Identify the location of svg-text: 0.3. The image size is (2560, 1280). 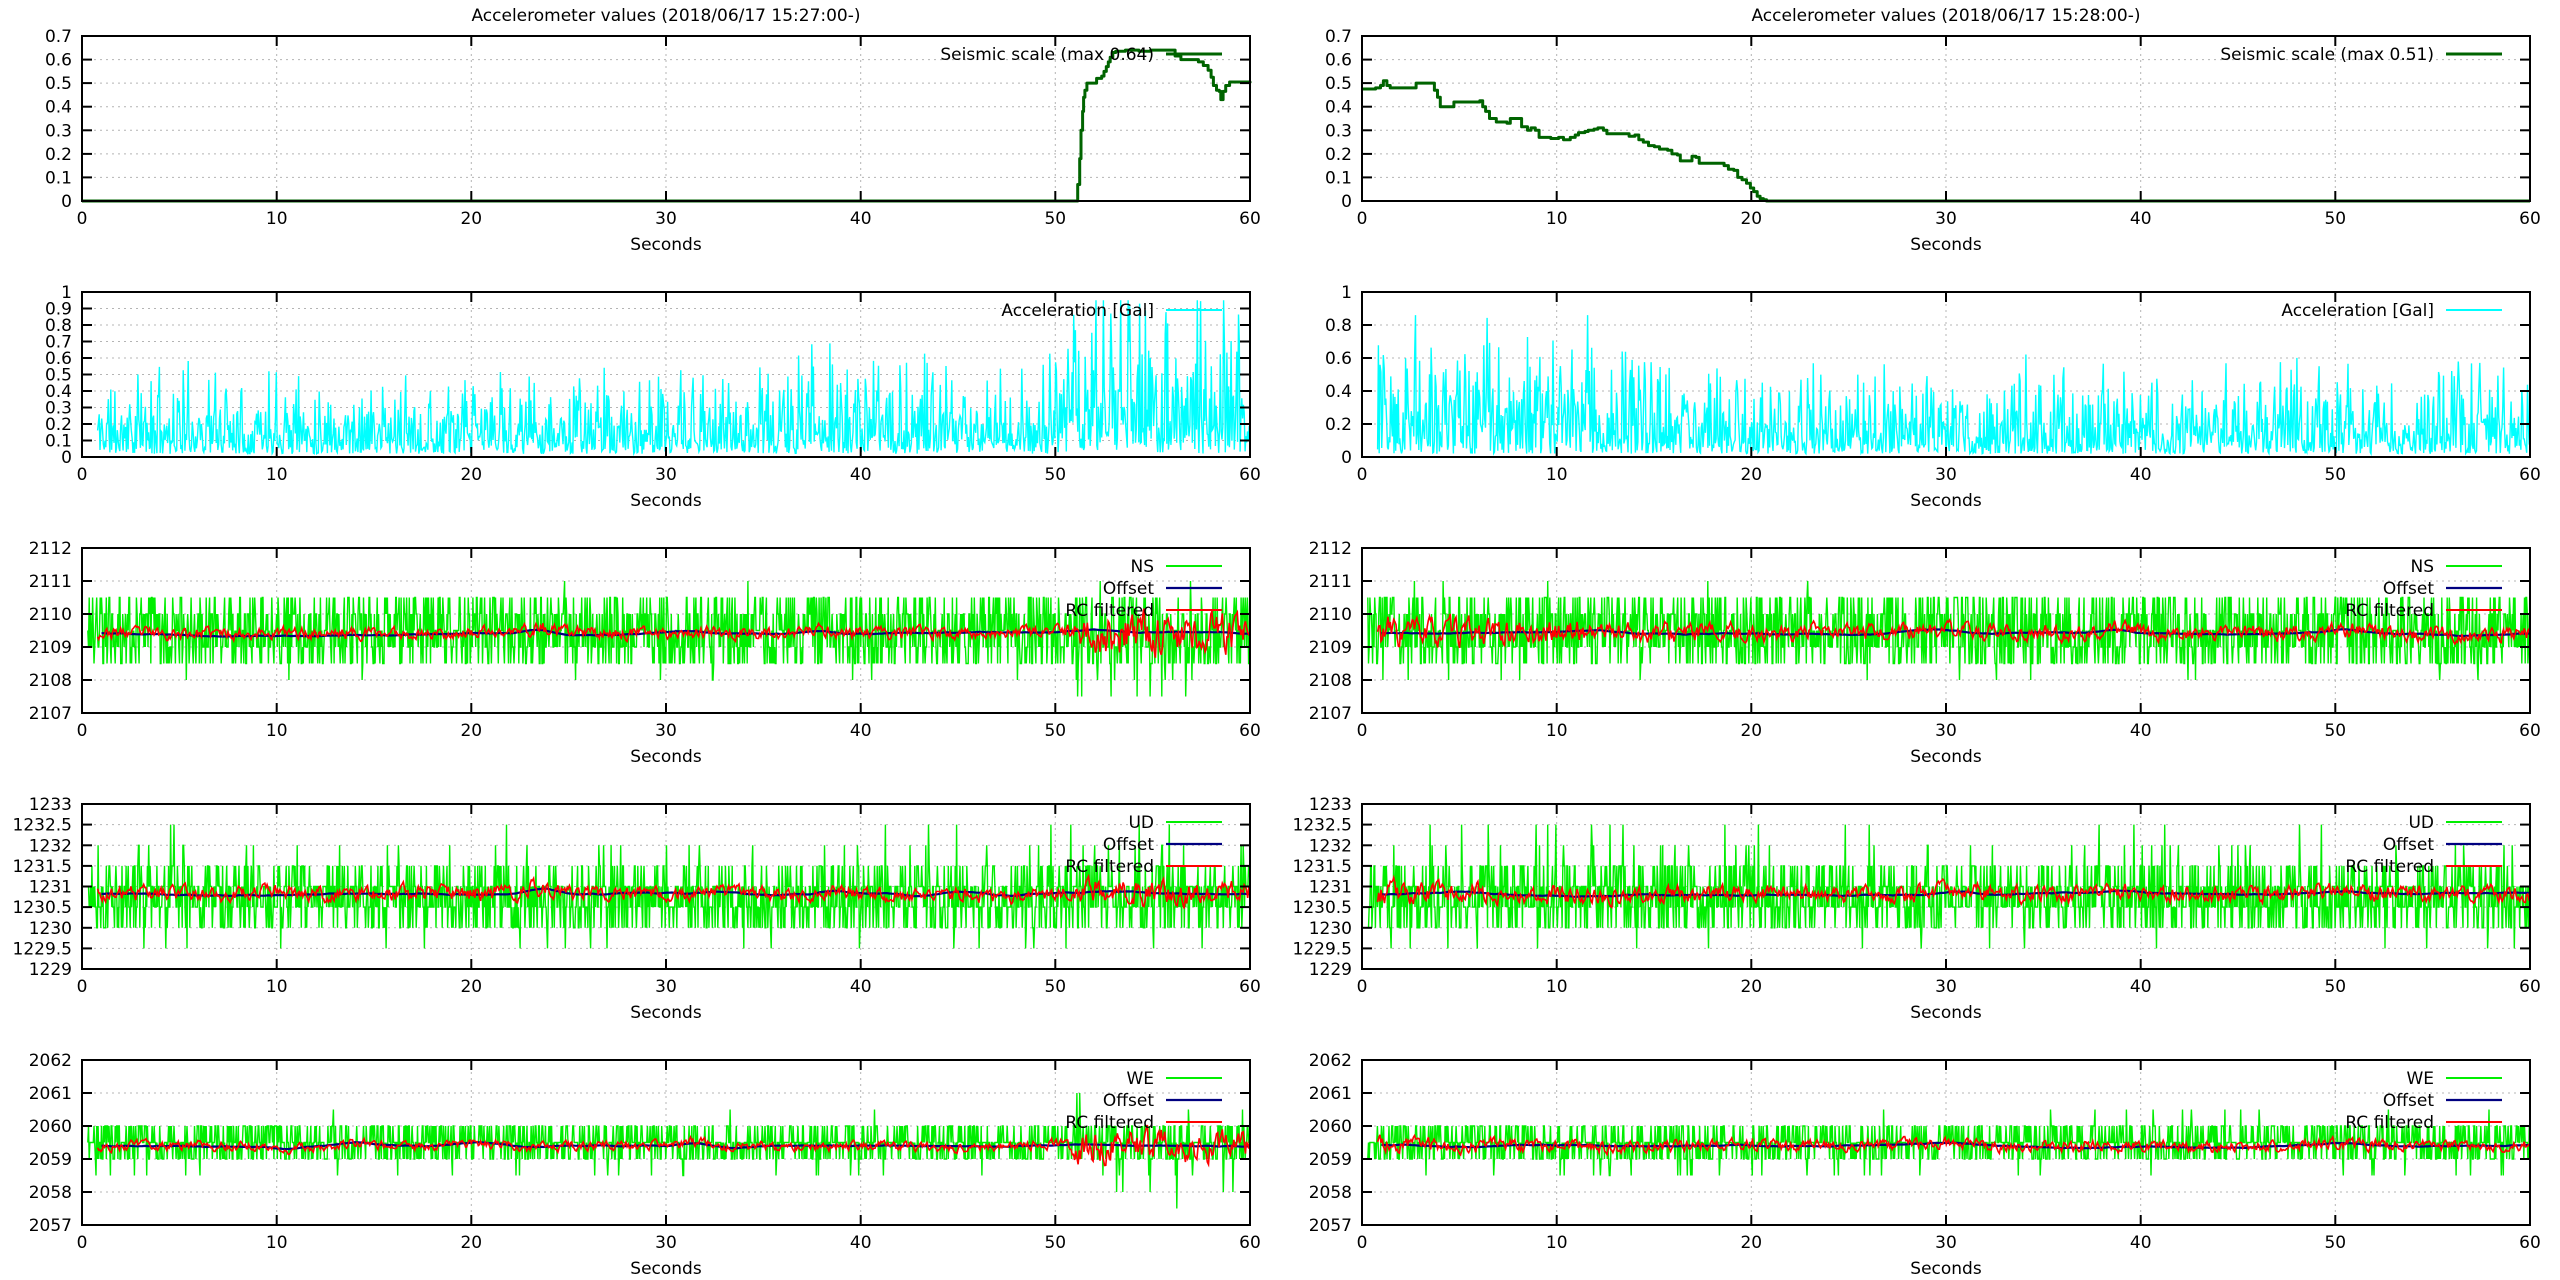
(58, 131).